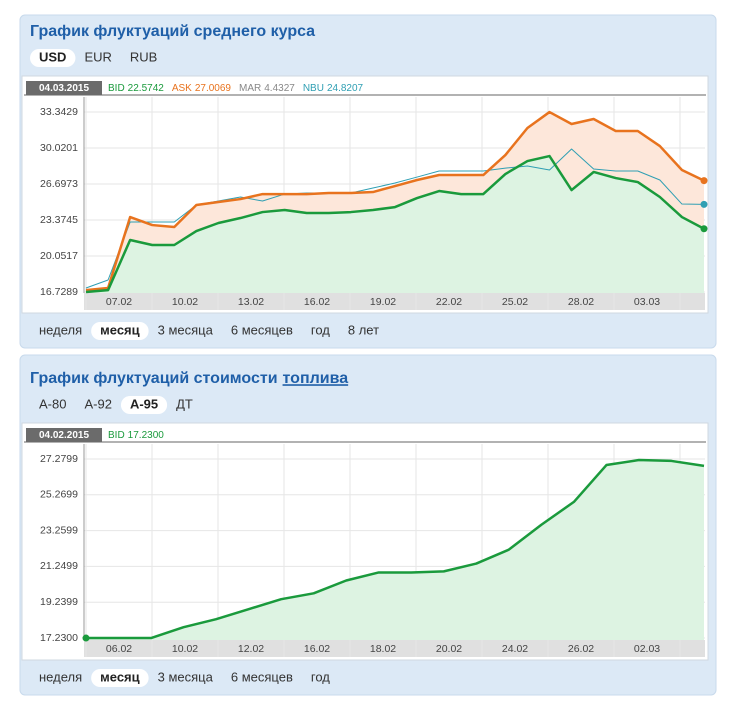 This screenshot has height=712, width=734. I want to click on tab: RUB, so click(143, 56).